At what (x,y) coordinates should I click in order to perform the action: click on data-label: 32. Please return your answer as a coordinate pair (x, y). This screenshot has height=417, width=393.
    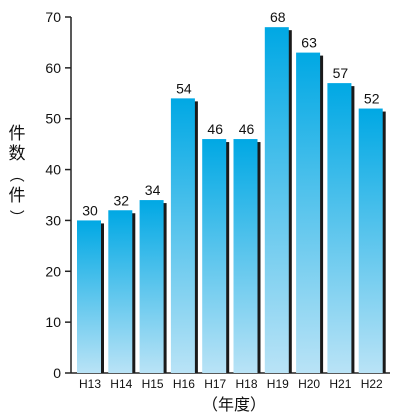
    Looking at the image, I should click on (122, 200).